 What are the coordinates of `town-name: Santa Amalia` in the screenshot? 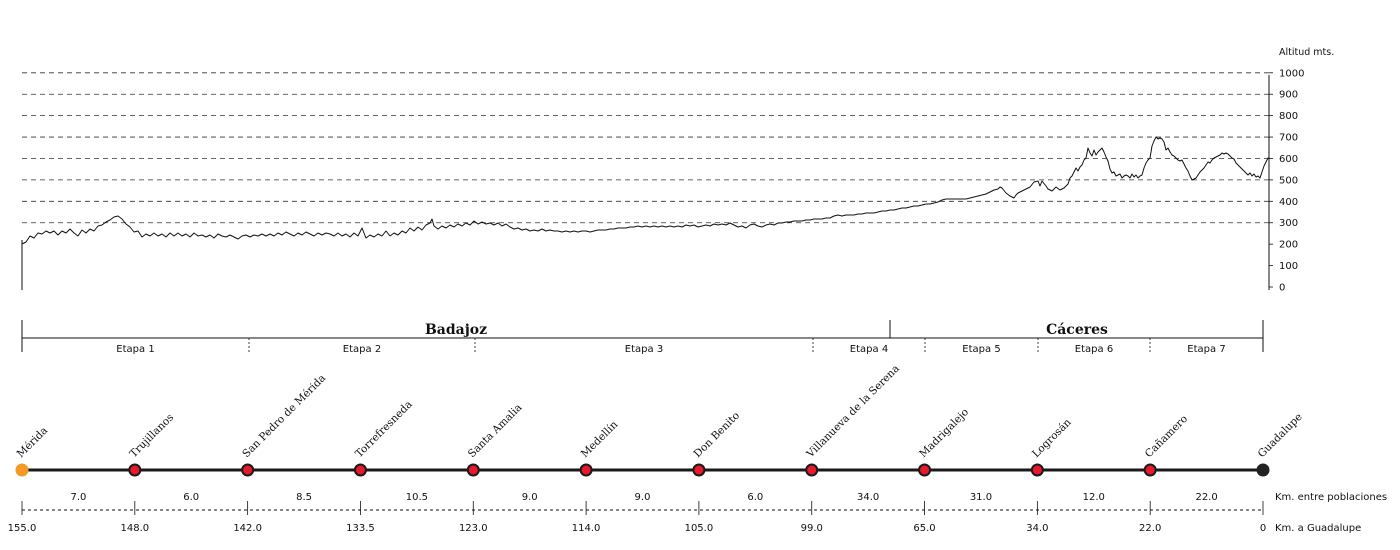 It's located at (495, 431).